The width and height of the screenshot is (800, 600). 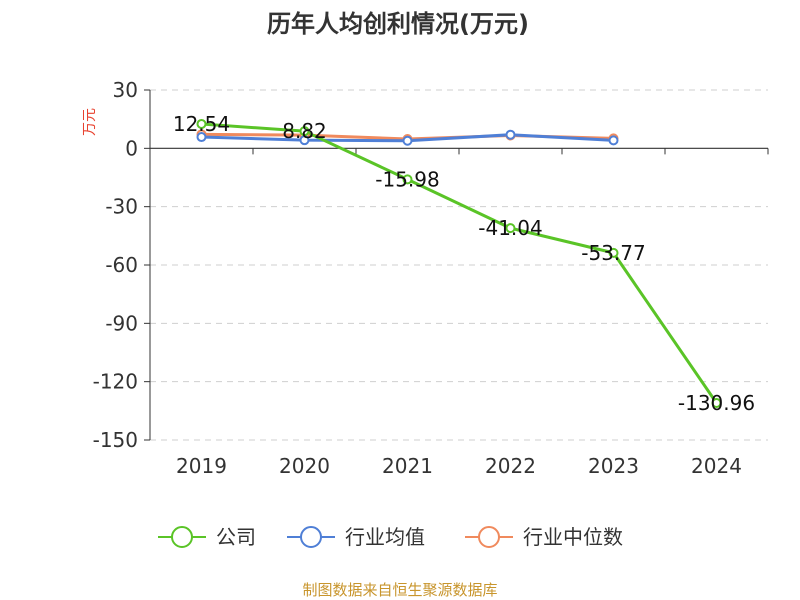 What do you see at coordinates (201, 466) in the screenshot?
I see `x-tick-label: 2019` at bounding box center [201, 466].